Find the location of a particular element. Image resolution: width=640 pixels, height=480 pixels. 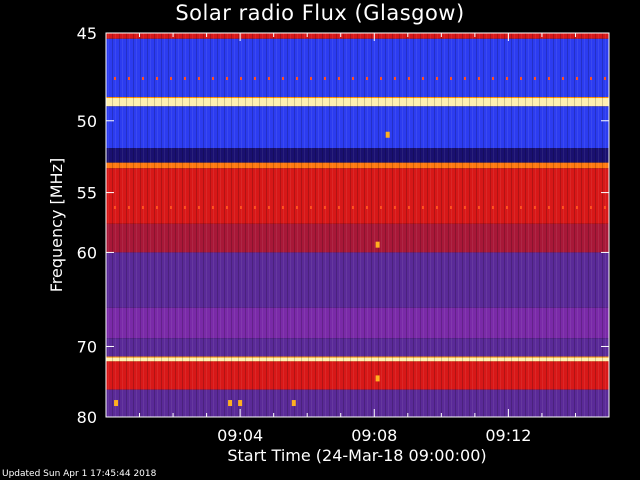

y-tick-label: 70 is located at coordinates (87, 346).